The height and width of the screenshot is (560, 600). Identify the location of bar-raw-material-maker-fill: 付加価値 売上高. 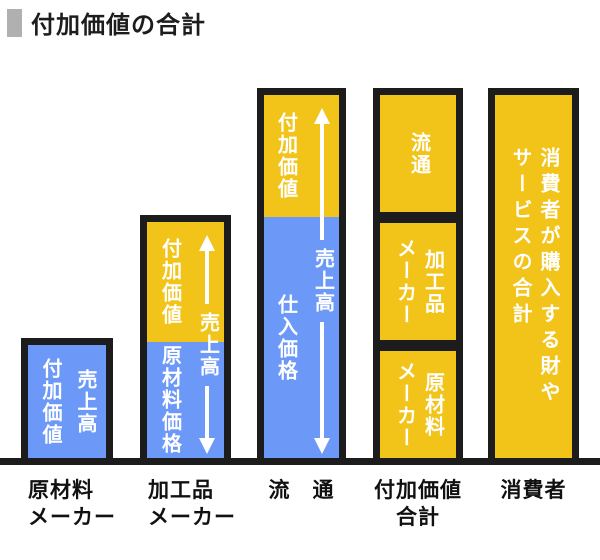
(67, 401).